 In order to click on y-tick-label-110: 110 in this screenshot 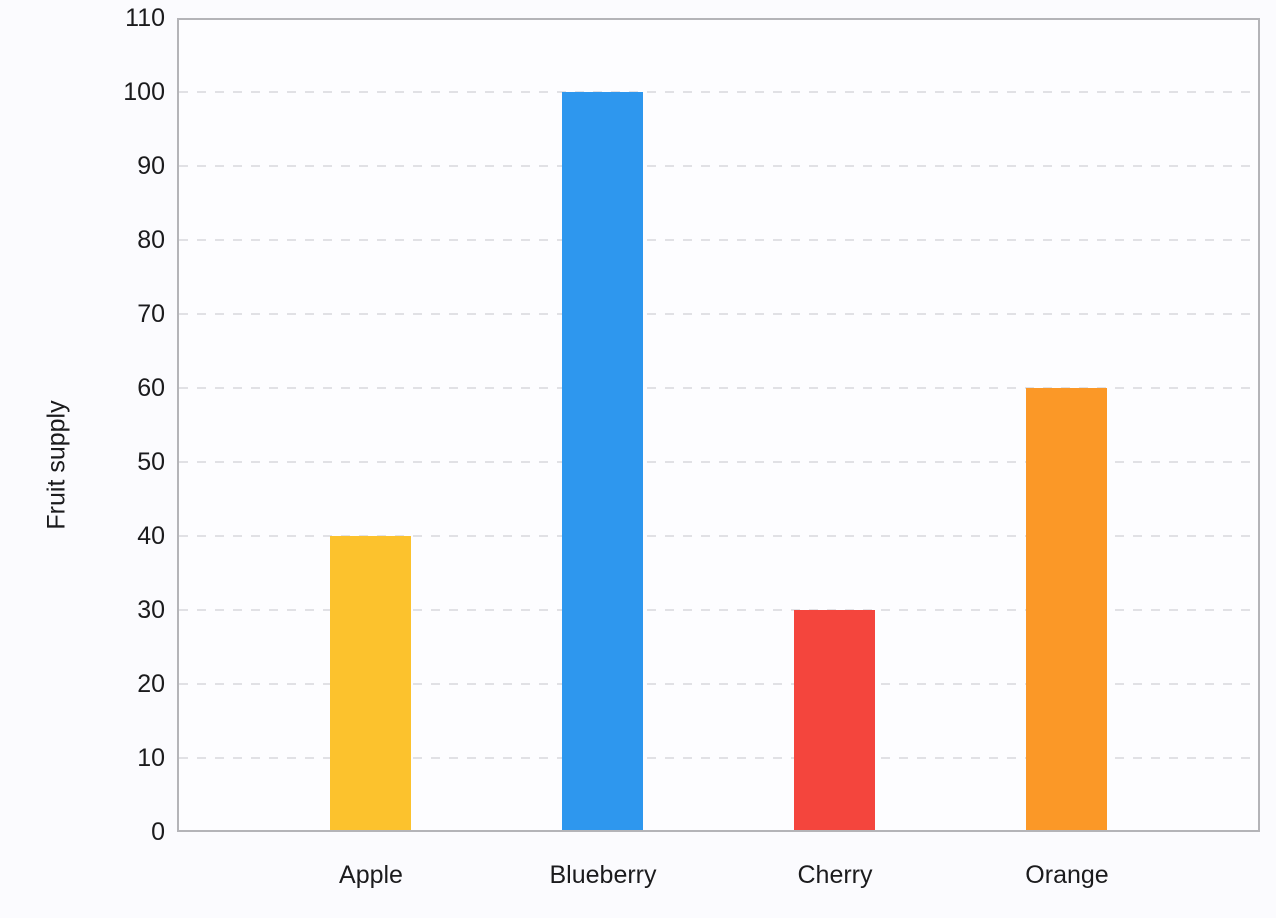, I will do `click(145, 18)`.